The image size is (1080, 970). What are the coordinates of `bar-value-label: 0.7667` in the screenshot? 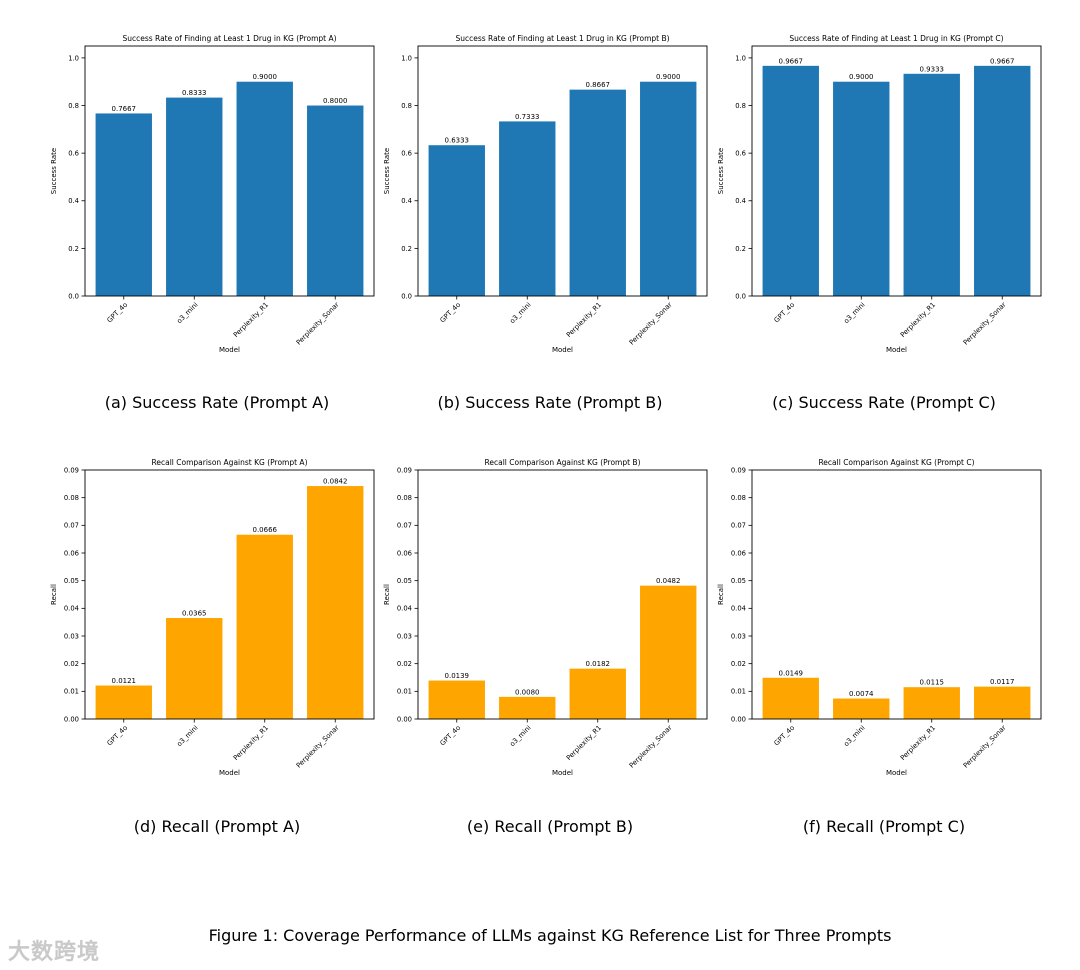 It's located at (124, 109).